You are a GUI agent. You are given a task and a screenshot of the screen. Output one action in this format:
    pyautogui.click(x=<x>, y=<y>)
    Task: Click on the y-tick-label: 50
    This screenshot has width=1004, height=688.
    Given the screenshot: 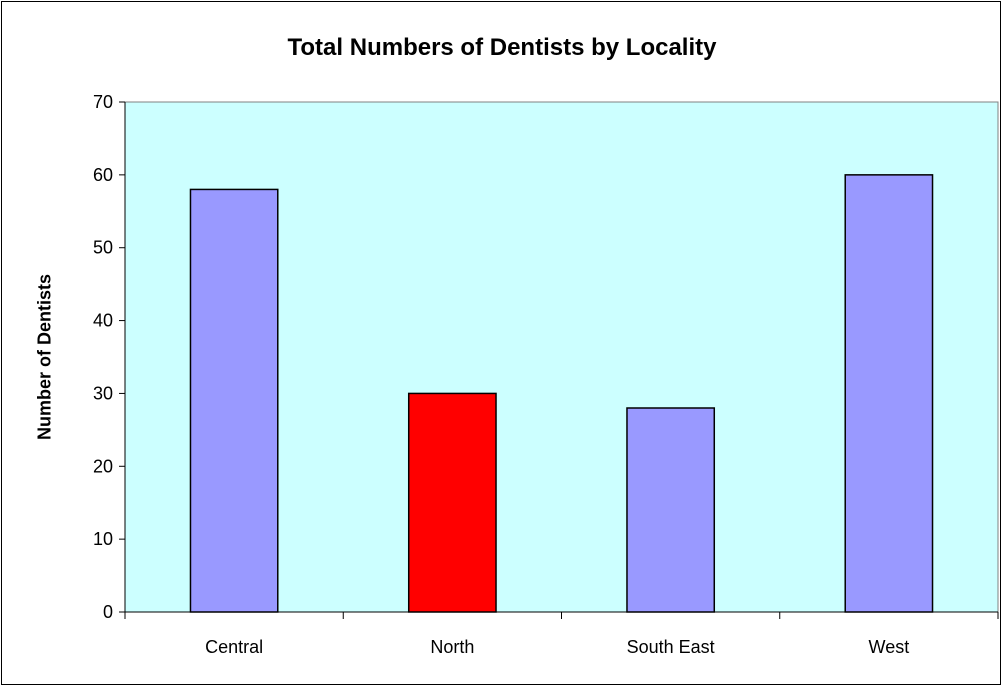 What is the action you would take?
    pyautogui.click(x=103, y=248)
    